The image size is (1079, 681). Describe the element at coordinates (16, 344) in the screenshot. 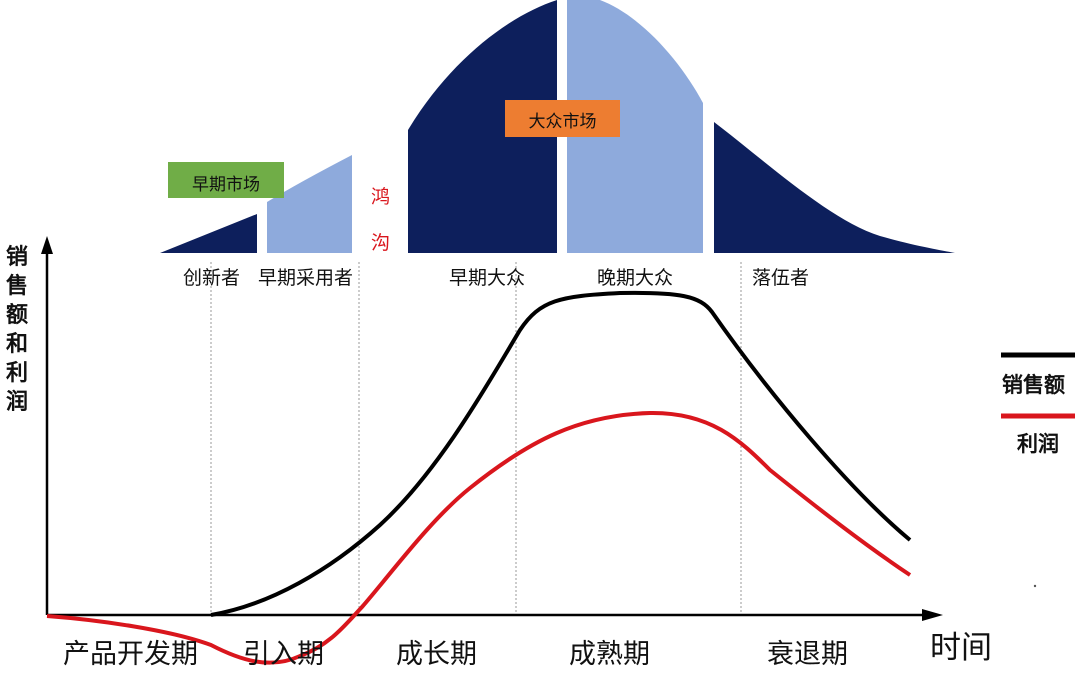

I see `y-axis-char: 和` at that location.